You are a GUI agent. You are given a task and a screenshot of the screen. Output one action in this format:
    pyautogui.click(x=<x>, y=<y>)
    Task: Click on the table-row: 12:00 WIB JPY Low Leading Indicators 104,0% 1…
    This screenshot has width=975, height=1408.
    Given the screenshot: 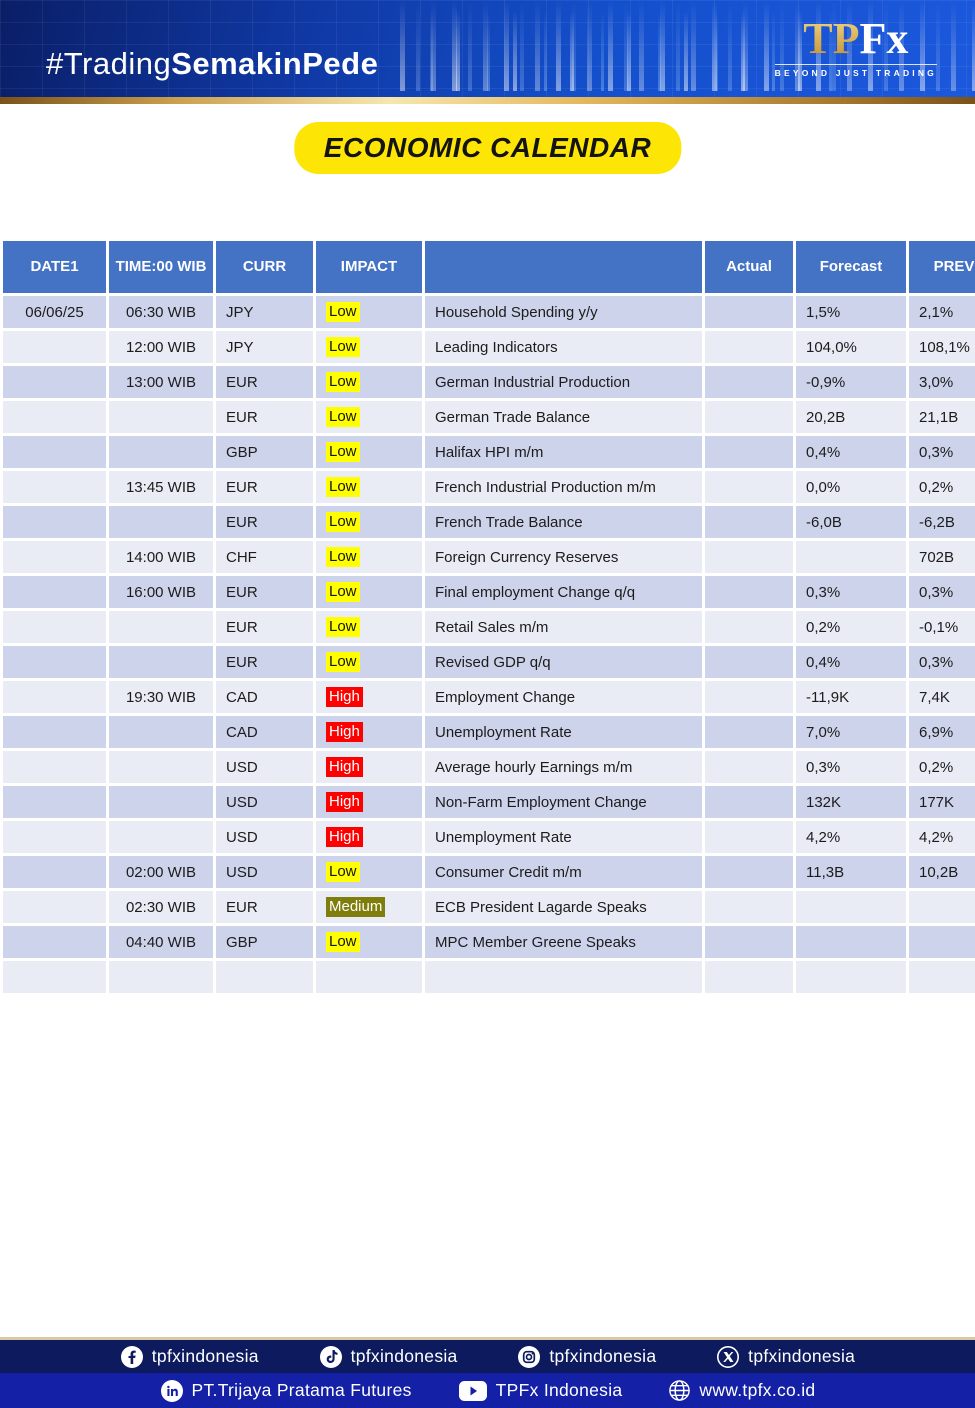 What is the action you would take?
    pyautogui.click(x=489, y=347)
    